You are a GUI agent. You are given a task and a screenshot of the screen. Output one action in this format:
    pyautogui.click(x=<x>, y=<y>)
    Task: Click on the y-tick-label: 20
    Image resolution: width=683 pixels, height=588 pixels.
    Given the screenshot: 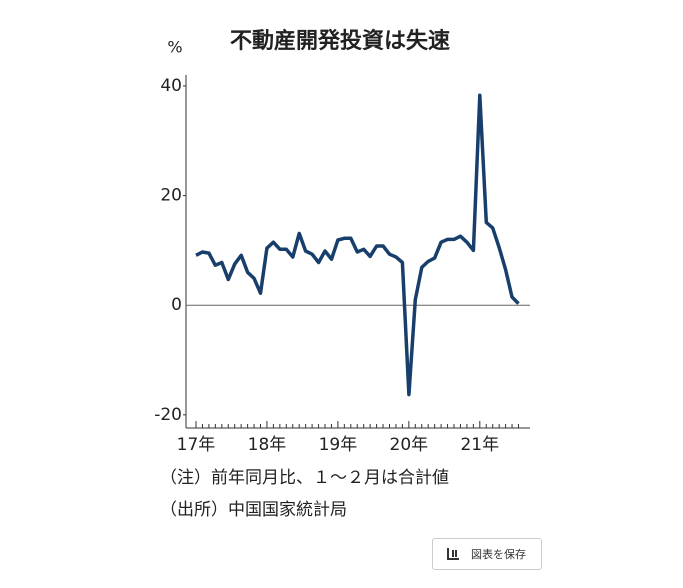 What is the action you would take?
    pyautogui.click(x=171, y=196)
    